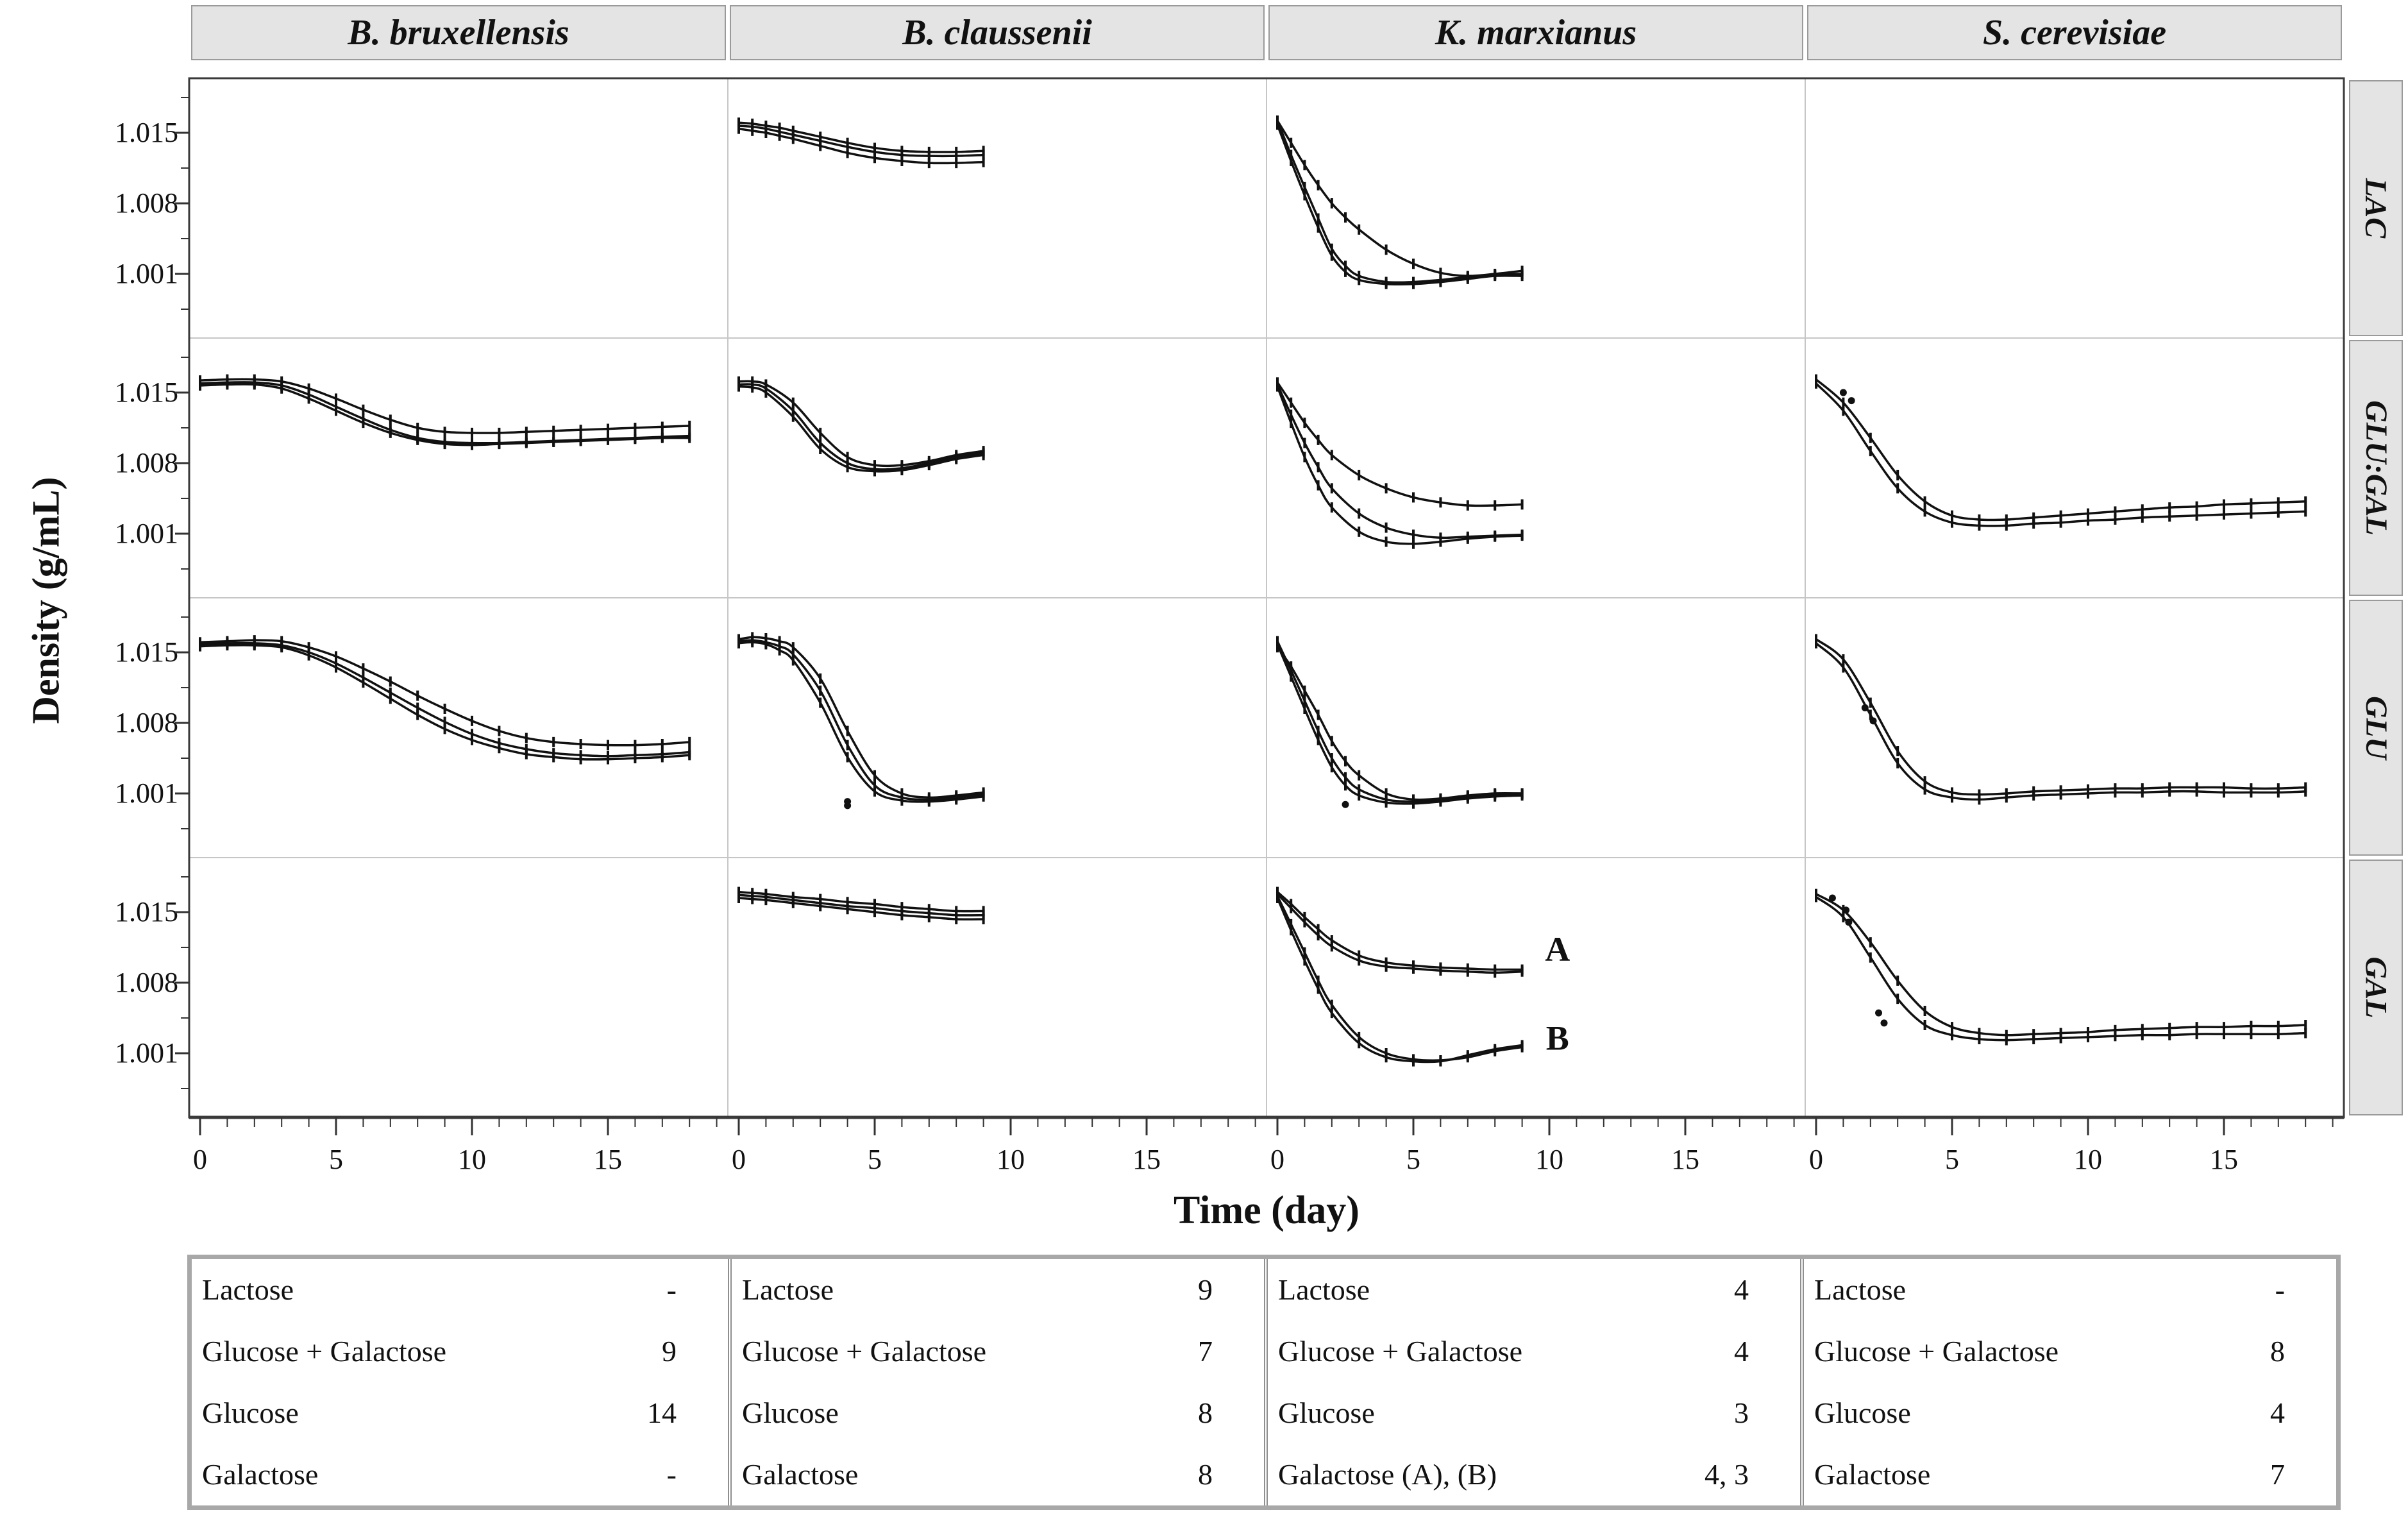 Image resolution: width=2408 pixels, height=1517 pixels. Describe the element at coordinates (1534, 1474) in the screenshot. I see `table-row: Galactose (A), (B) 4, 3` at that location.